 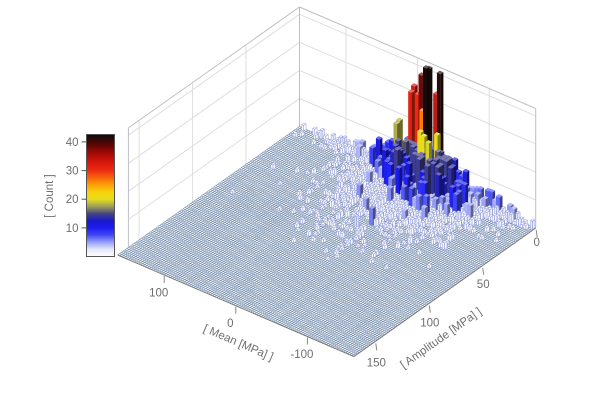 I want to click on svg-text: -100, so click(x=301, y=355).